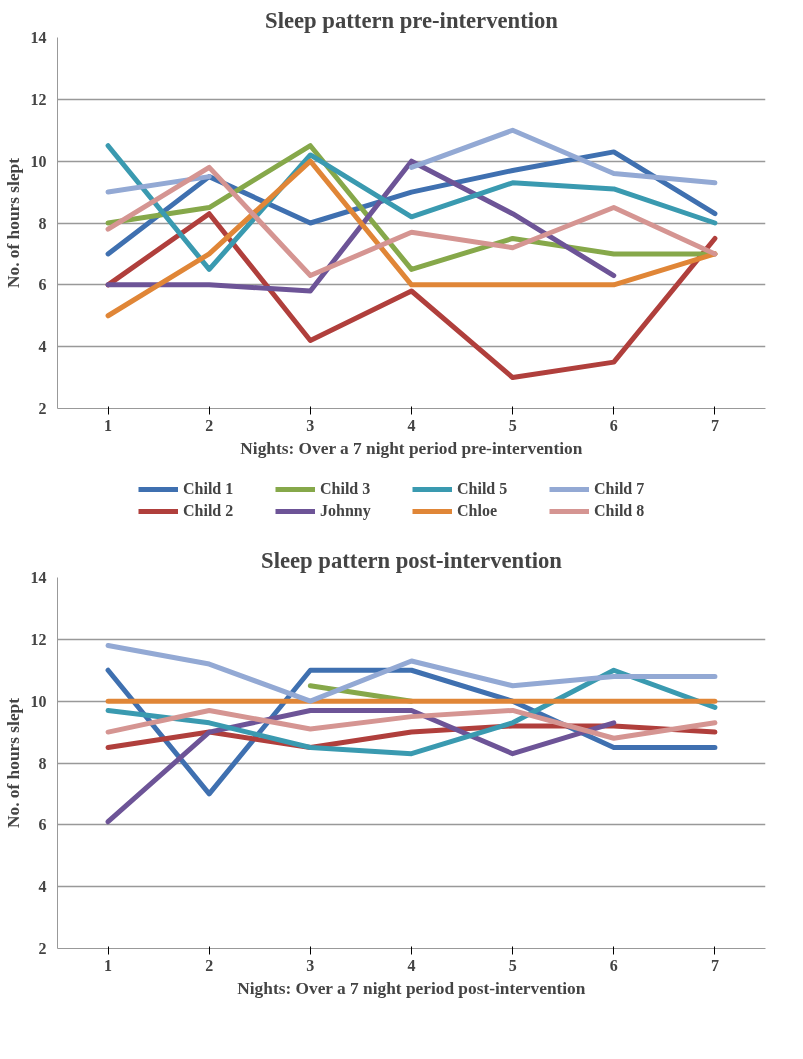 This screenshot has width=803, height=1059. Describe the element at coordinates (620, 511) in the screenshot. I see `legend-label: Child 8` at that location.